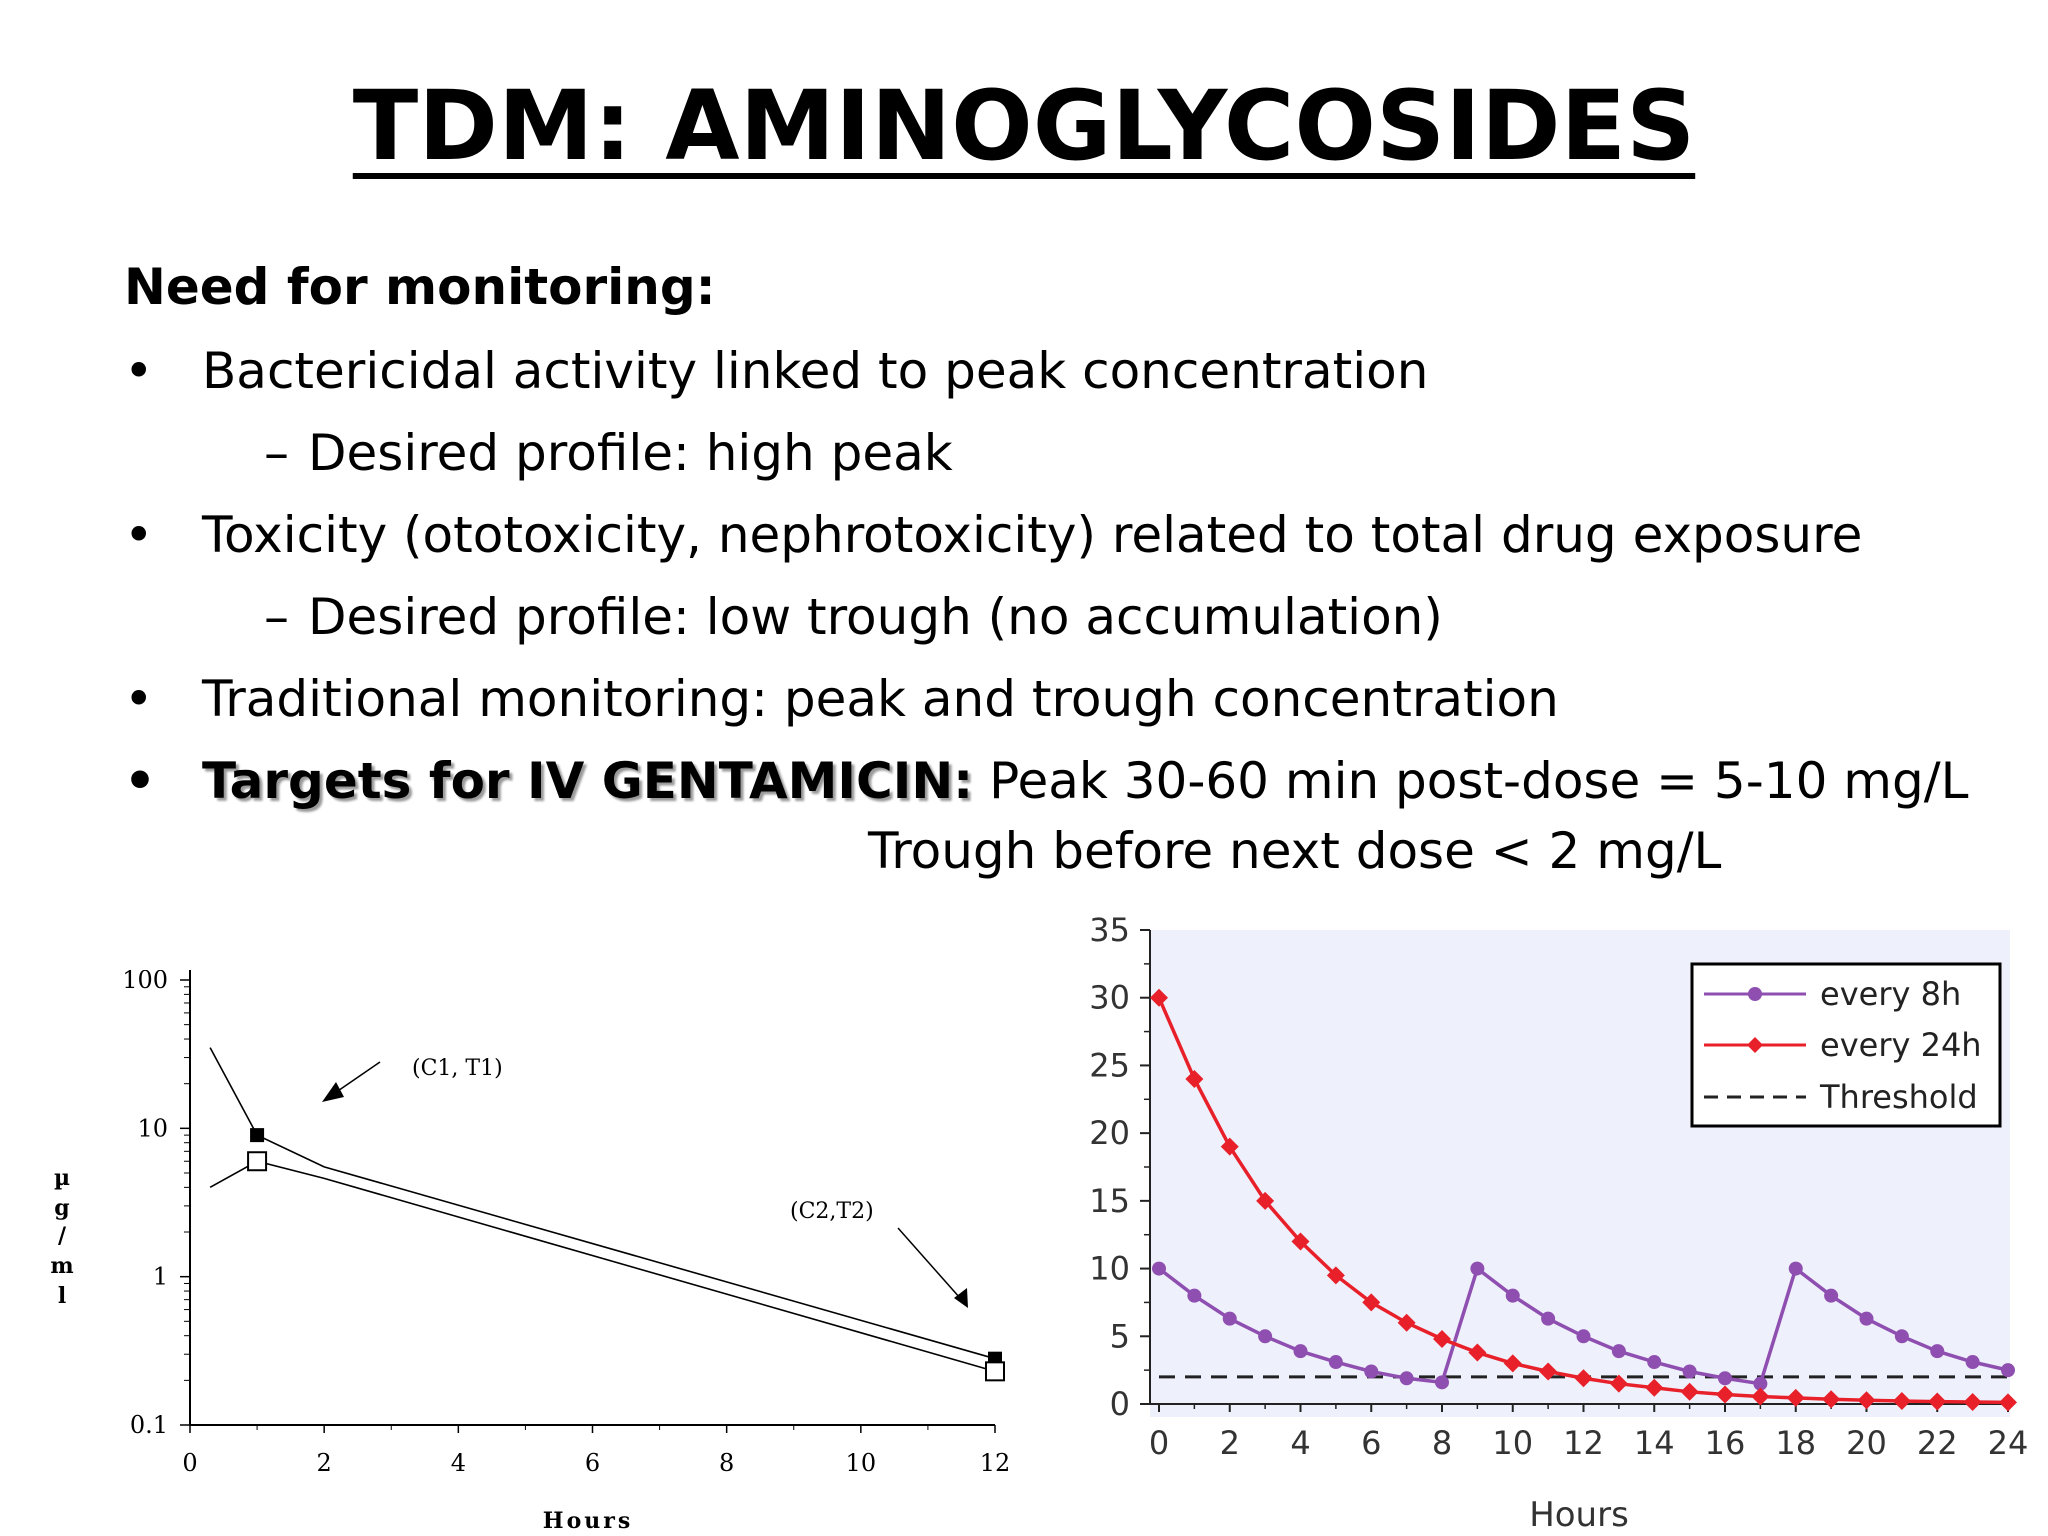 This screenshot has width=2048, height=1536. I want to click on legend-label: Threshold, so click(1898, 1097).